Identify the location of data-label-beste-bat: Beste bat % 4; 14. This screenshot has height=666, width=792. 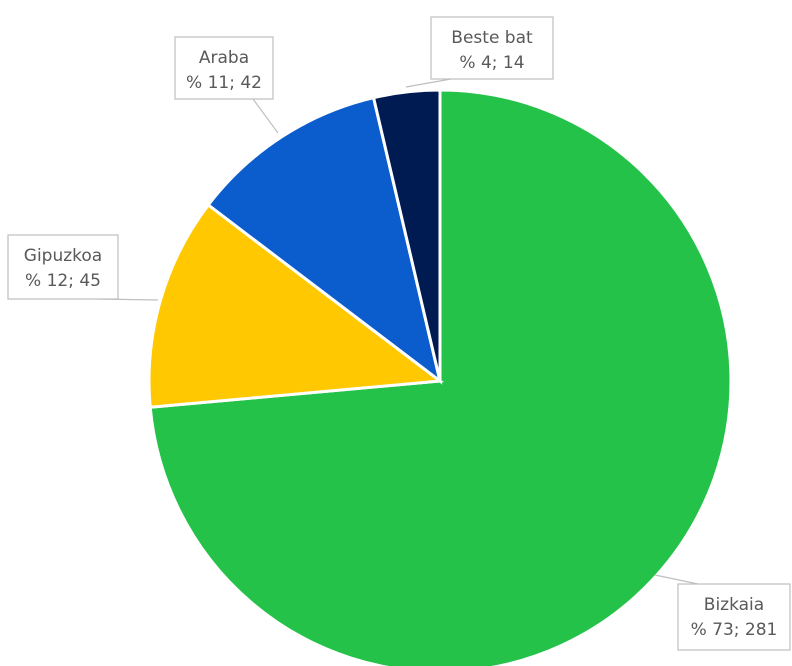
(479, 52).